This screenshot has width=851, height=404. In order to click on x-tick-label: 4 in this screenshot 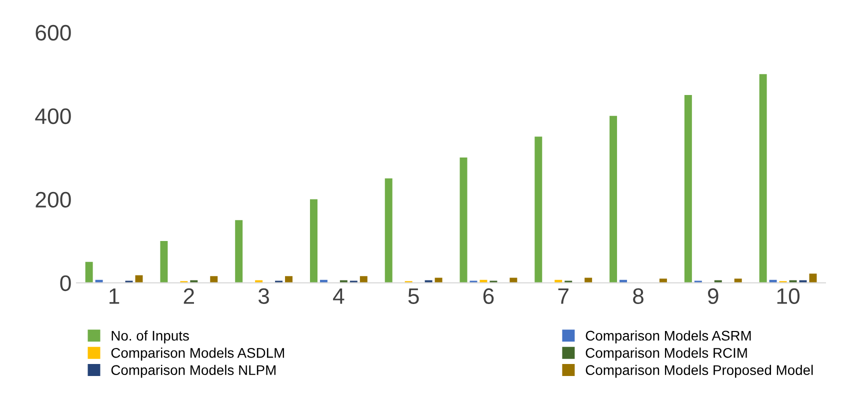, I will do `click(338, 296)`.